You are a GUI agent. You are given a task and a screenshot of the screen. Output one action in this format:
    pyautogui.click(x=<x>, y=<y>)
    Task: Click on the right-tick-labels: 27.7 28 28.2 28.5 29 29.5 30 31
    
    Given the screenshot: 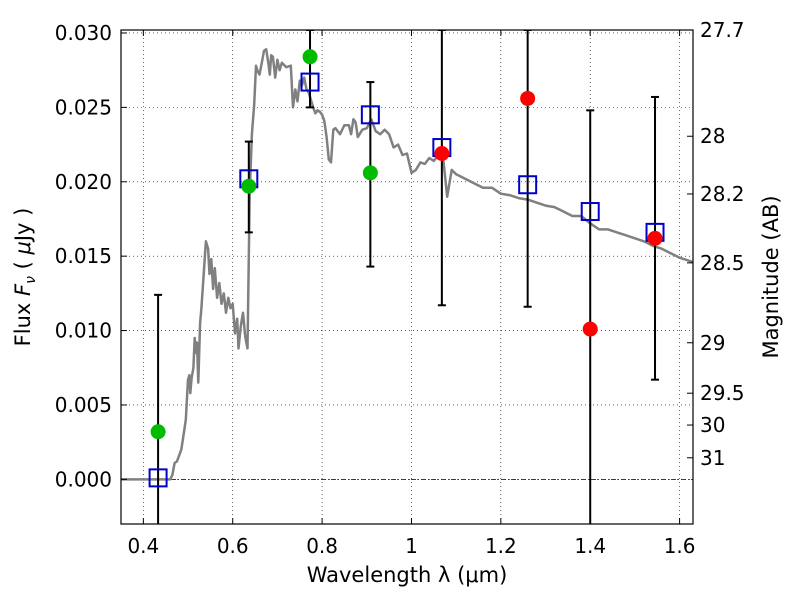 What is the action you would take?
    pyautogui.click(x=722, y=244)
    